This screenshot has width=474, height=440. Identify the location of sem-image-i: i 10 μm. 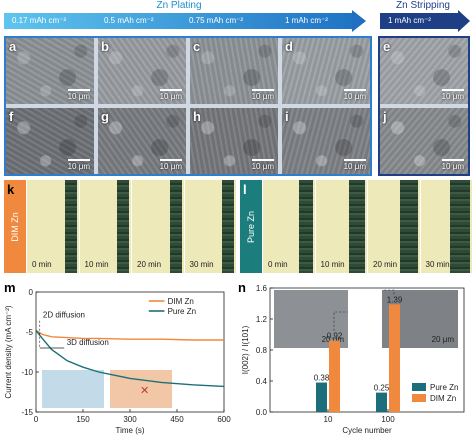
(326, 141).